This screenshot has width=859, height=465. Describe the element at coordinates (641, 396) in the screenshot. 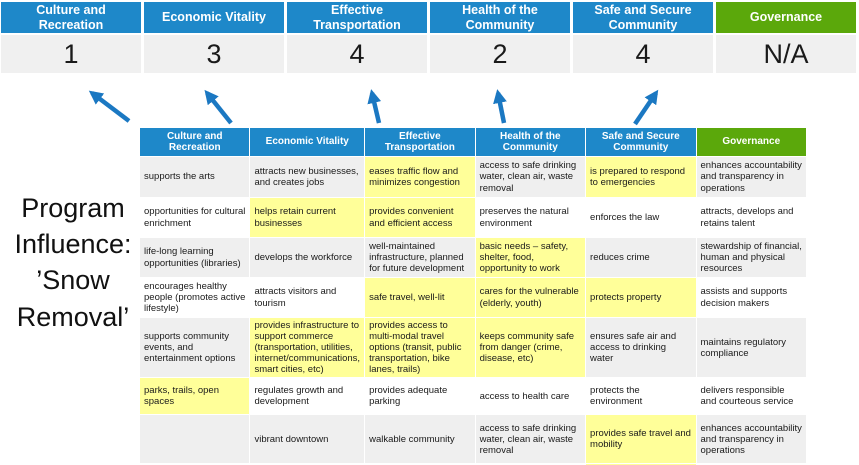

I see `matrix-cell: protects the environment` at that location.